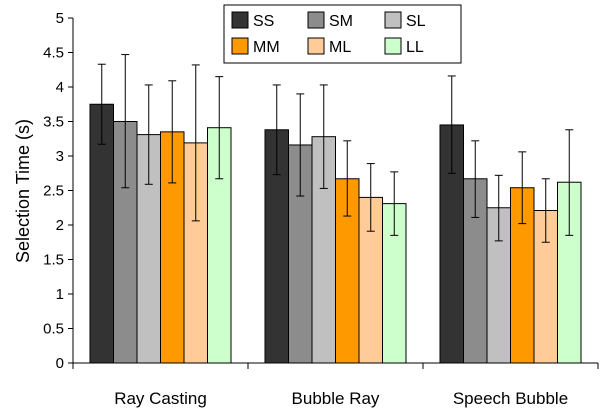 This screenshot has width=614, height=413. What do you see at coordinates (263, 21) in the screenshot?
I see `legend-label: SS` at bounding box center [263, 21].